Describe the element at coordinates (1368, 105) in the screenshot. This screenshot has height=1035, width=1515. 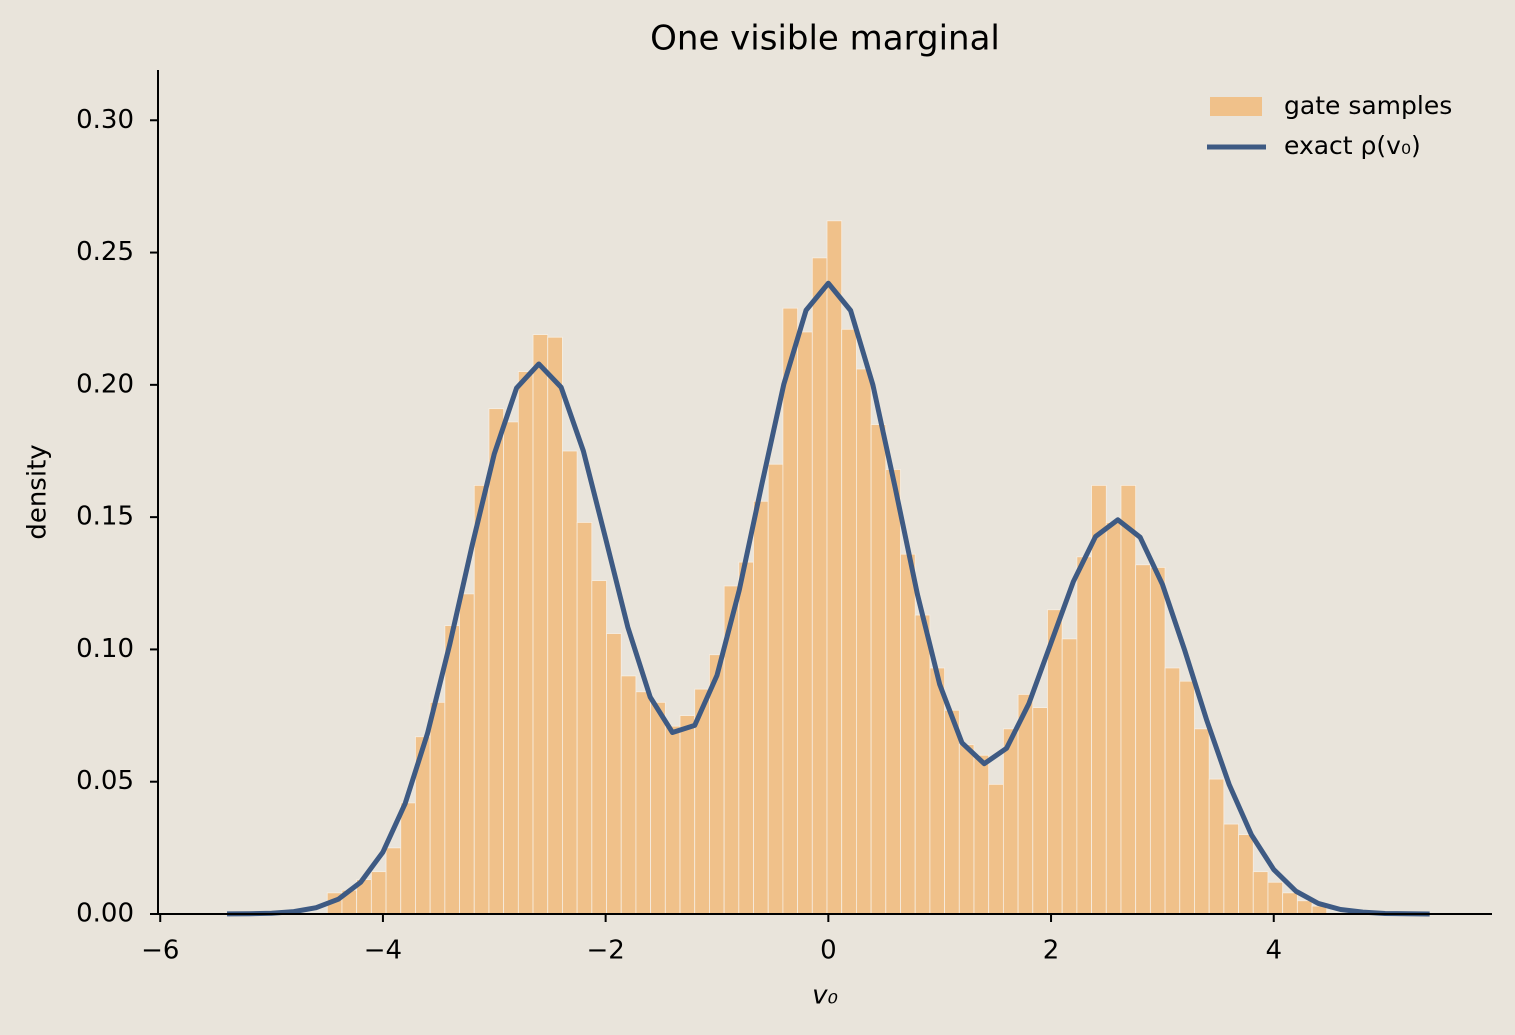
I see `legend-label: gate samples` at that location.